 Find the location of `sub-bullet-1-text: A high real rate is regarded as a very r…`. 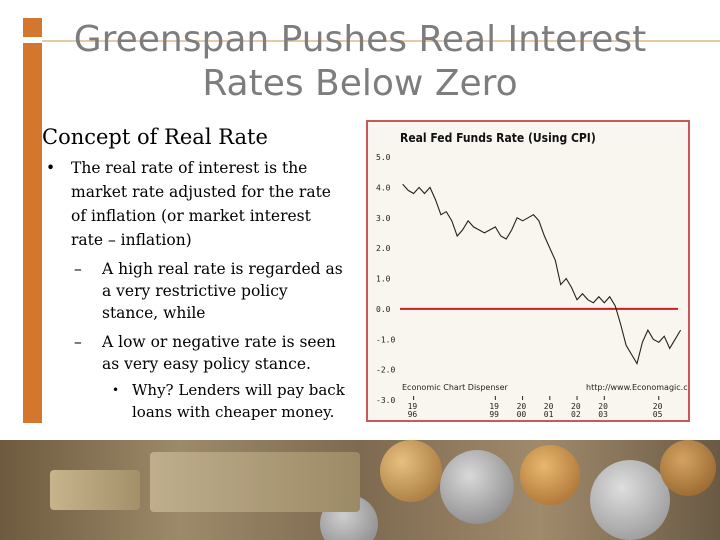

sub-bullet-1-text: A high real rate is regarded as a very r… is located at coordinates (222, 291).